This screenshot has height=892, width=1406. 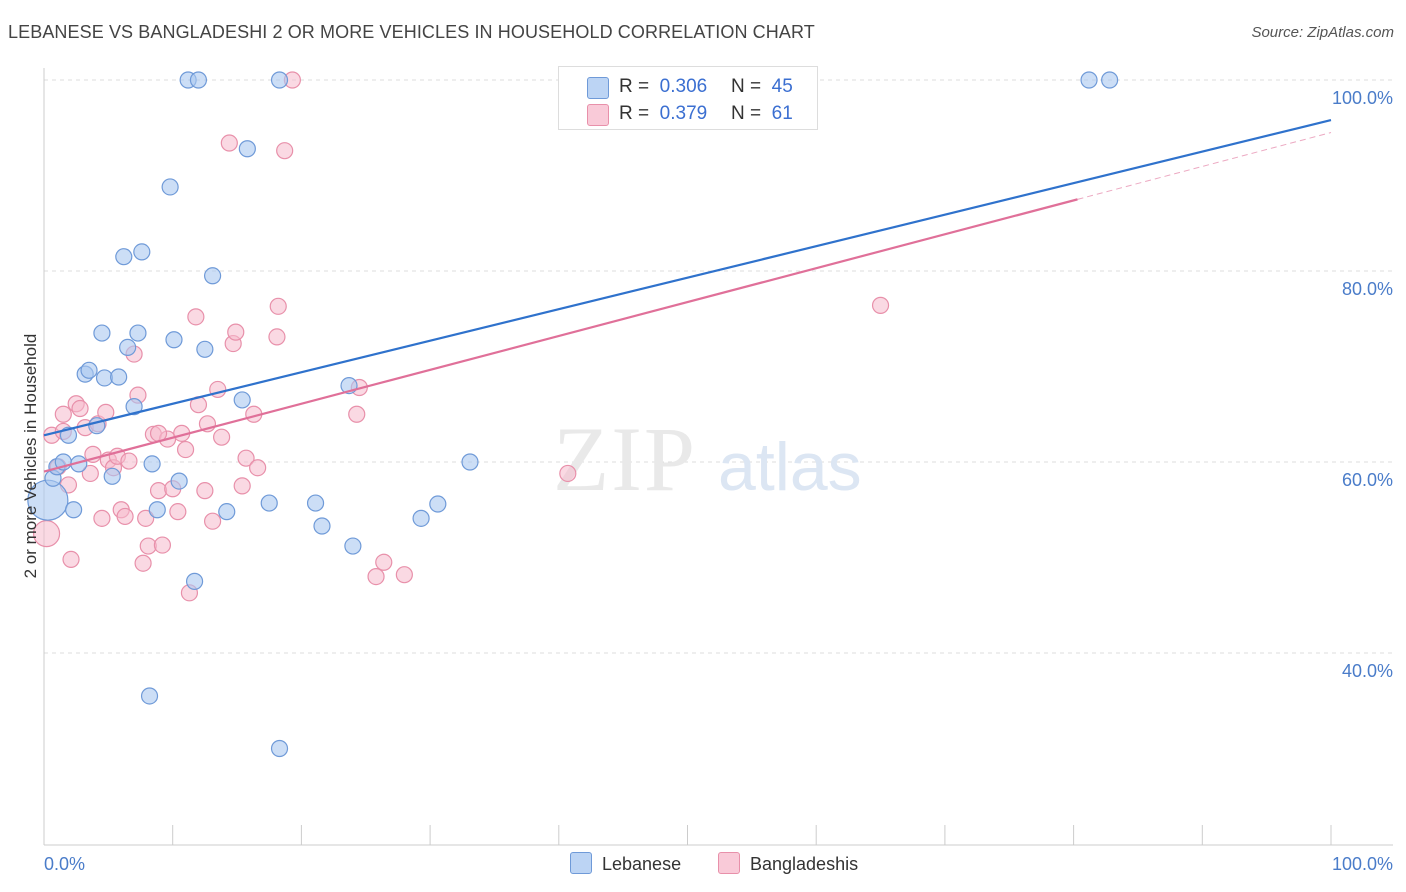 I want to click on bottom-legend-swatch-lebanese, so click(x=581, y=863).